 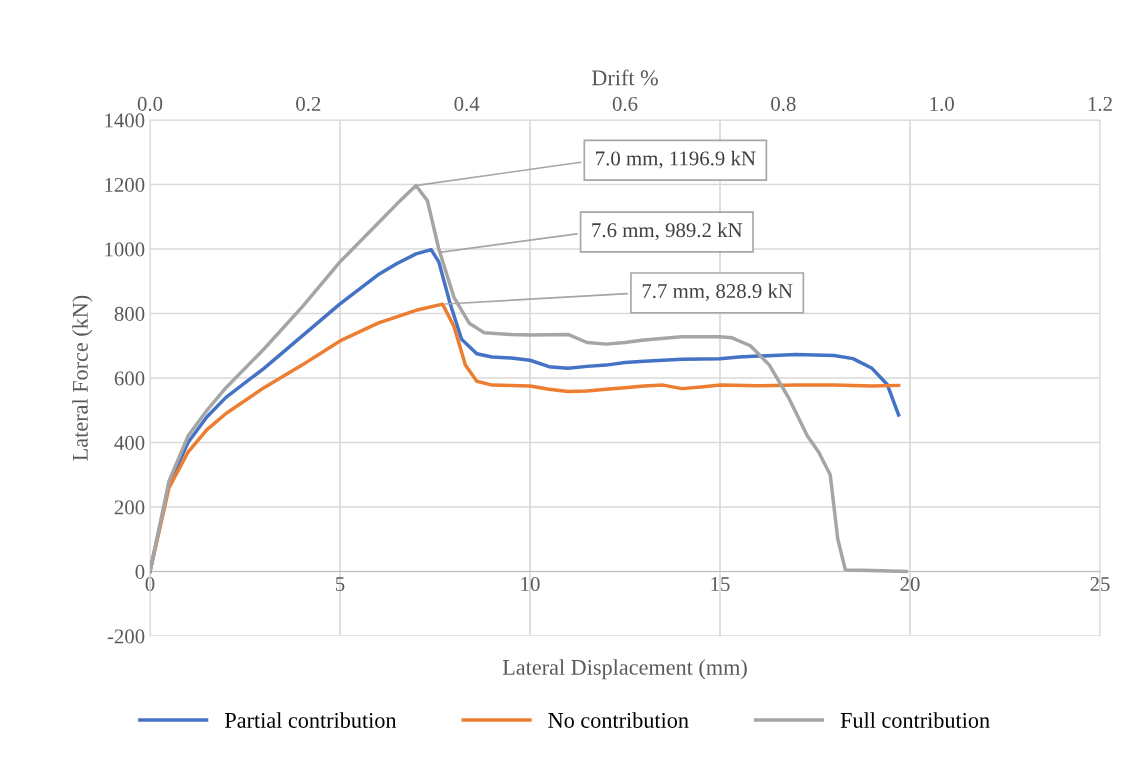 What do you see at coordinates (1100, 584) in the screenshot?
I see `x-tick-label: 25` at bounding box center [1100, 584].